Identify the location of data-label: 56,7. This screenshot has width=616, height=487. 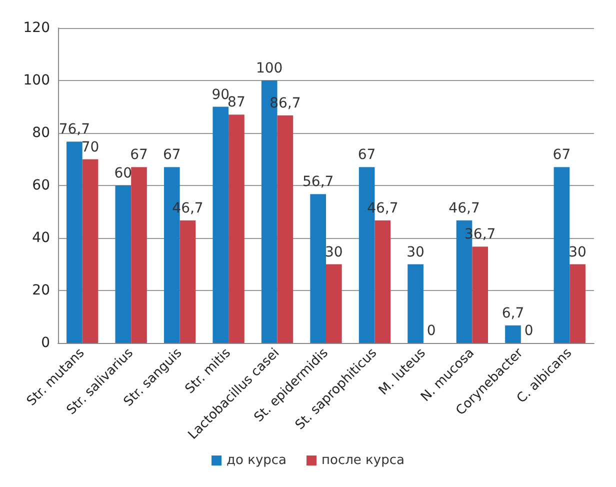
(318, 182).